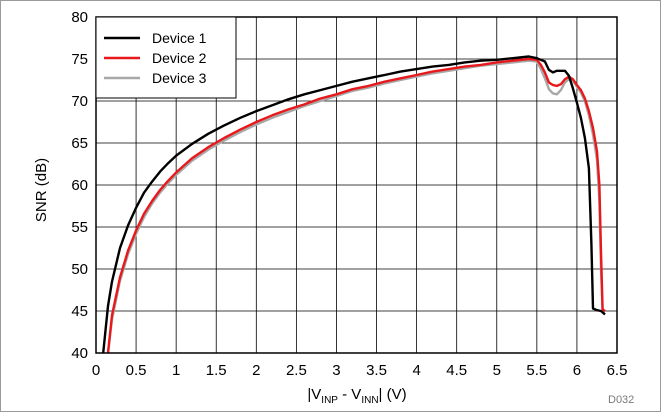  Describe the element at coordinates (79, 311) in the screenshot. I see `y-tick-label: 45` at that location.